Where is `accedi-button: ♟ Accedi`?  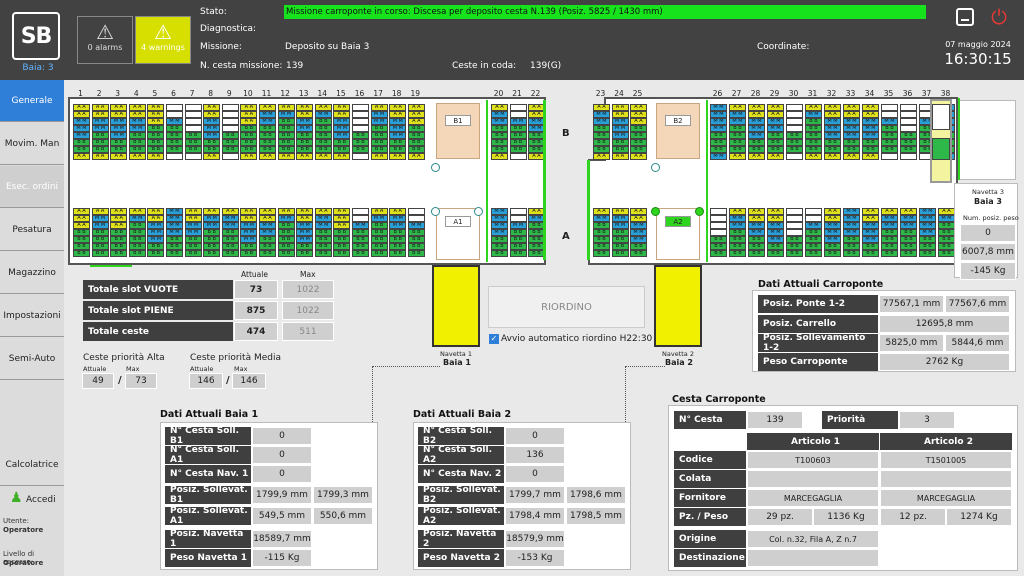
accedi-button: ♟ Accedi is located at coordinates (33, 498).